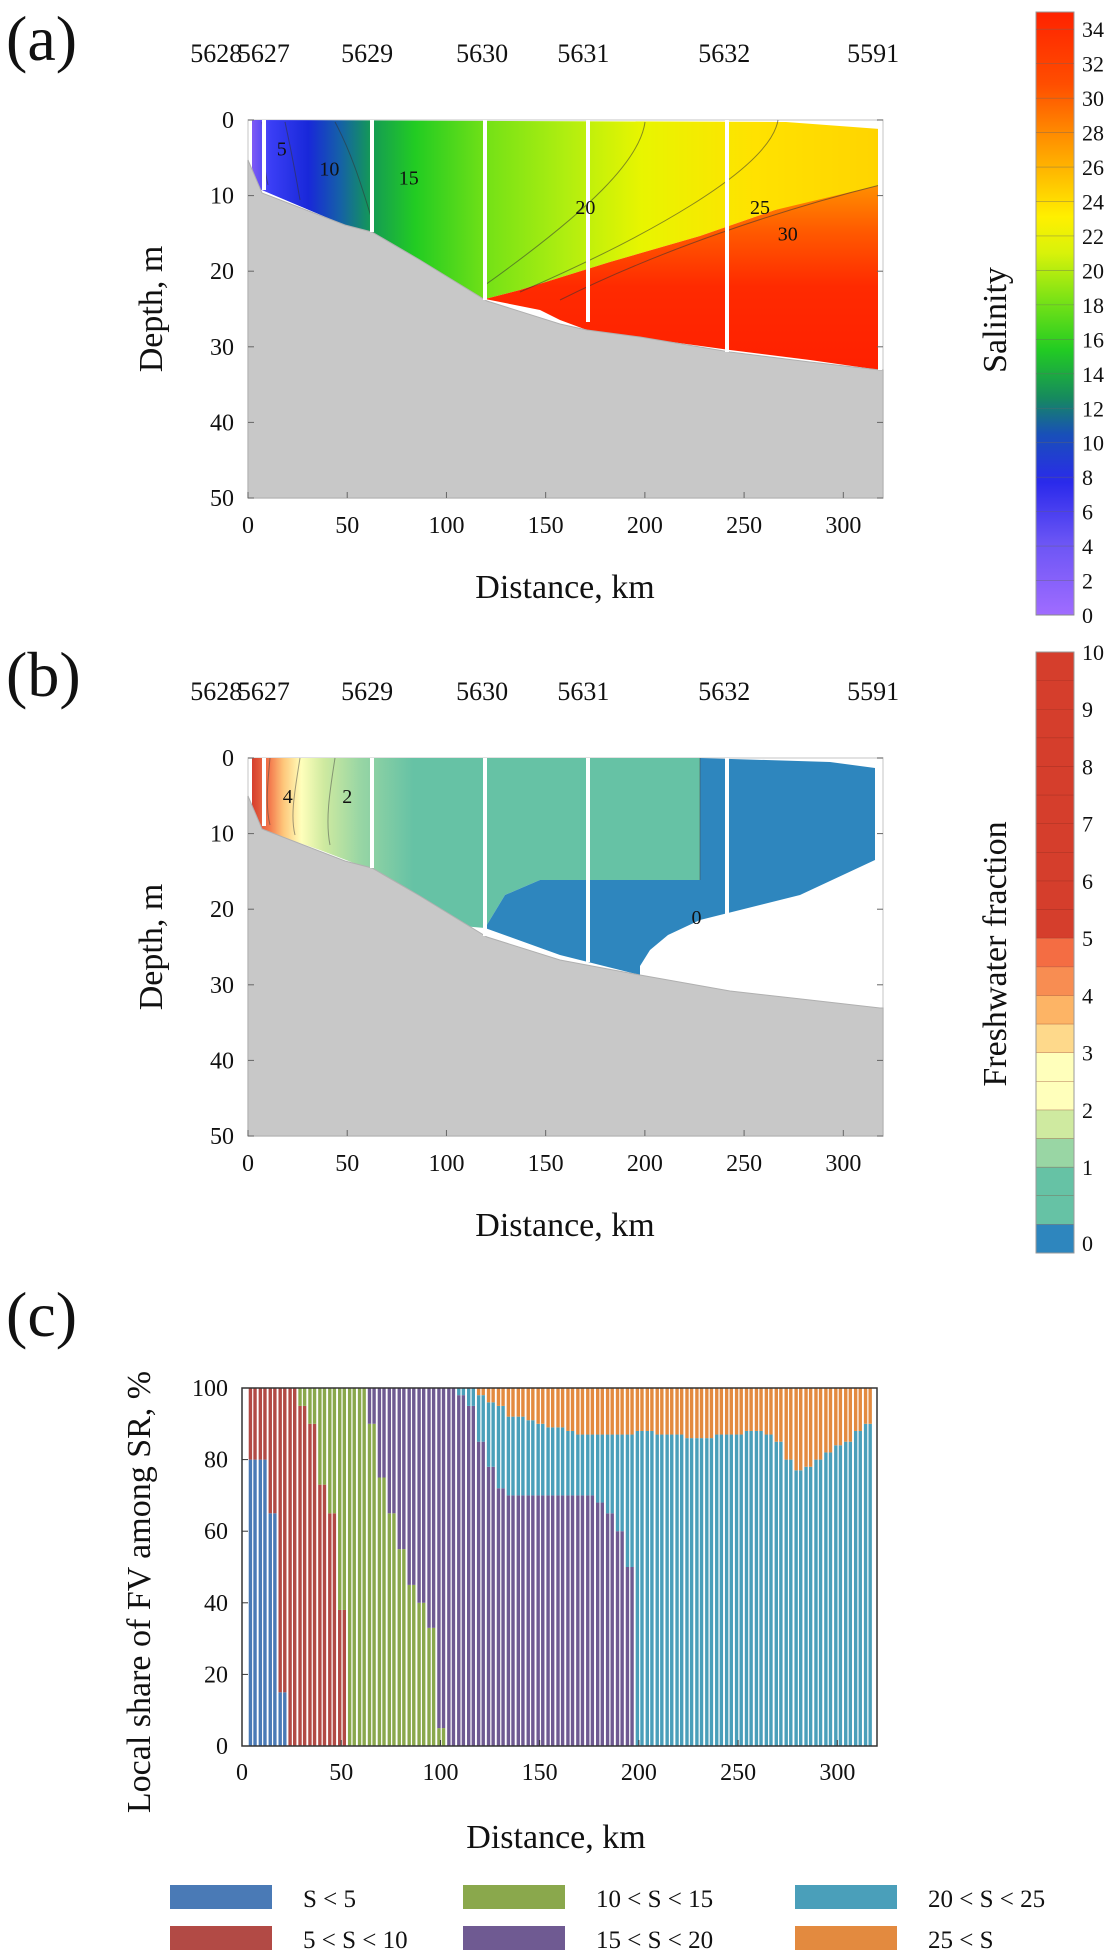  What do you see at coordinates (1093, 652) in the screenshot?
I see `colorbar-tick-label: 10` at bounding box center [1093, 652].